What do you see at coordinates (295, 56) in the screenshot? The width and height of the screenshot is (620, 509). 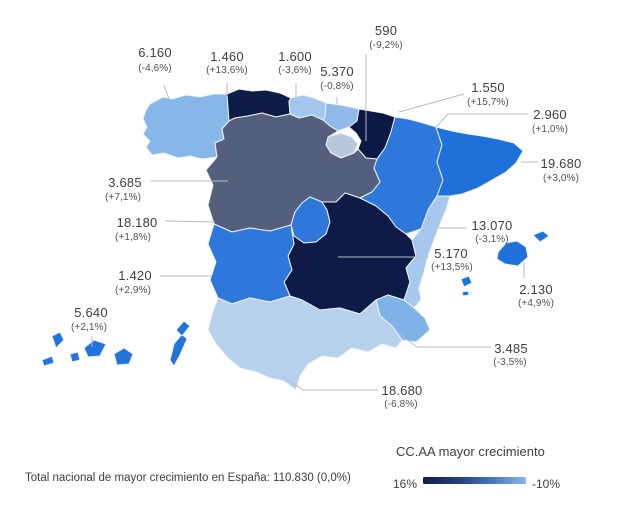 I see `label-cantabria-value: 1.600` at bounding box center [295, 56].